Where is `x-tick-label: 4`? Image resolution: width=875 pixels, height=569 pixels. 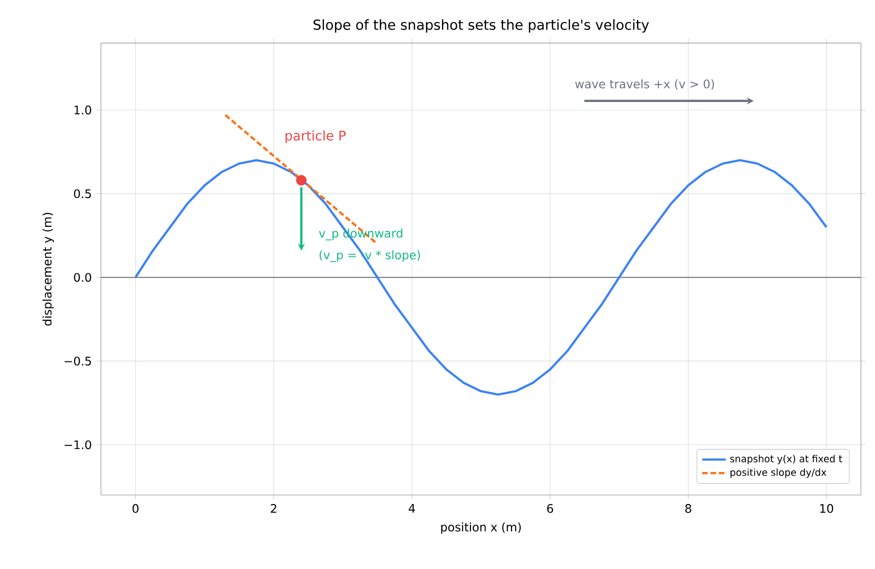
x-tick-label: 4 is located at coordinates (411, 508).